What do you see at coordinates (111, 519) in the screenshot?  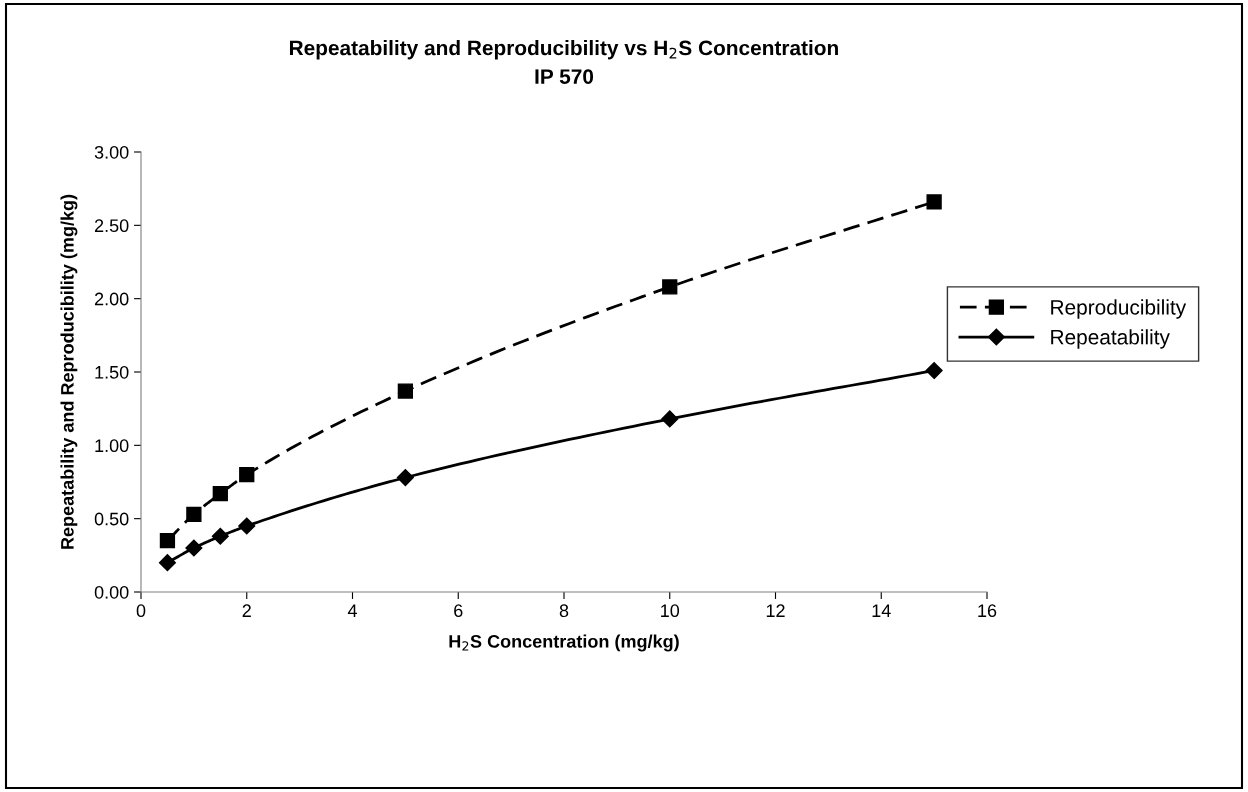 I see `y-tick-label: 0.50` at bounding box center [111, 519].